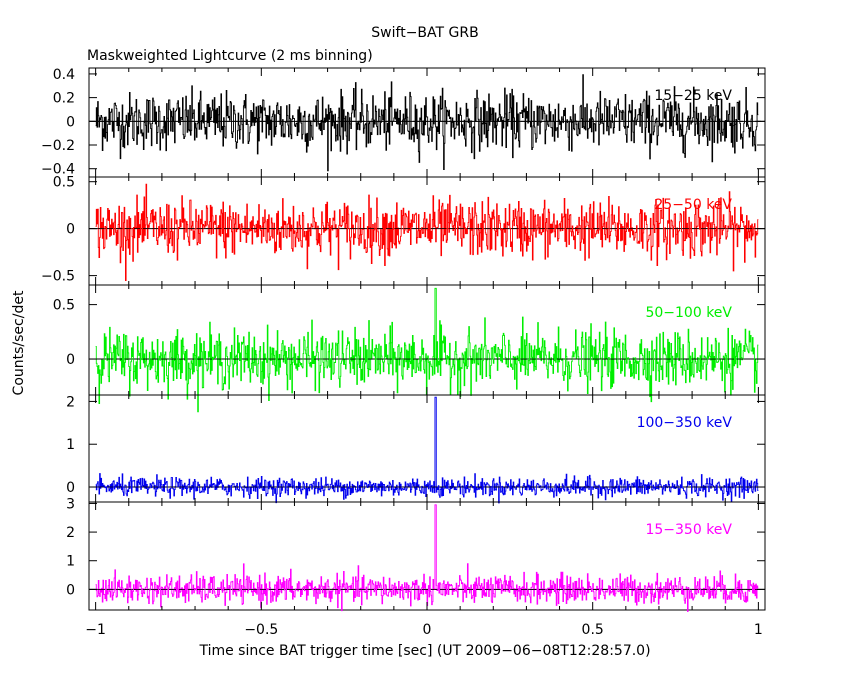  What do you see at coordinates (64, 75) in the screenshot?
I see `y-tick-label: 0.4` at bounding box center [64, 75].